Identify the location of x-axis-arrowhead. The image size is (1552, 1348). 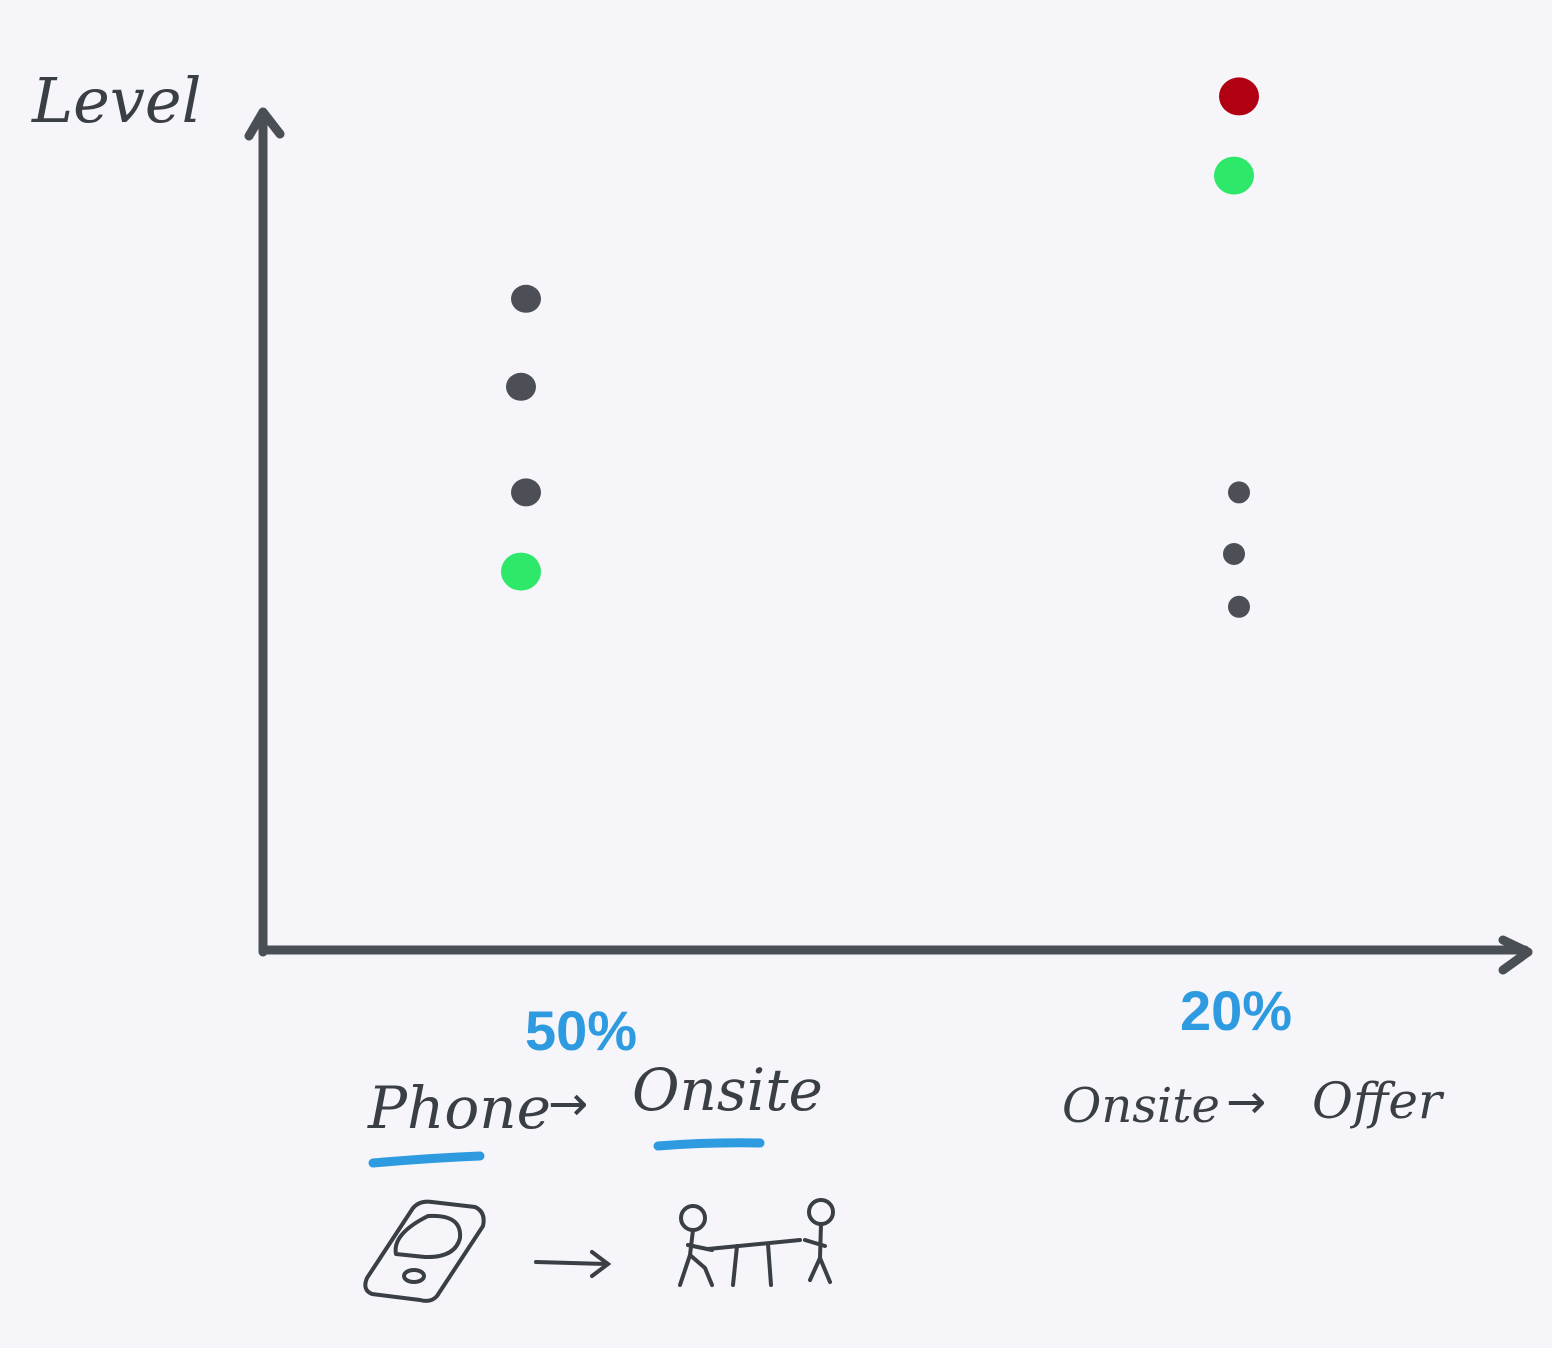
(1515, 955).